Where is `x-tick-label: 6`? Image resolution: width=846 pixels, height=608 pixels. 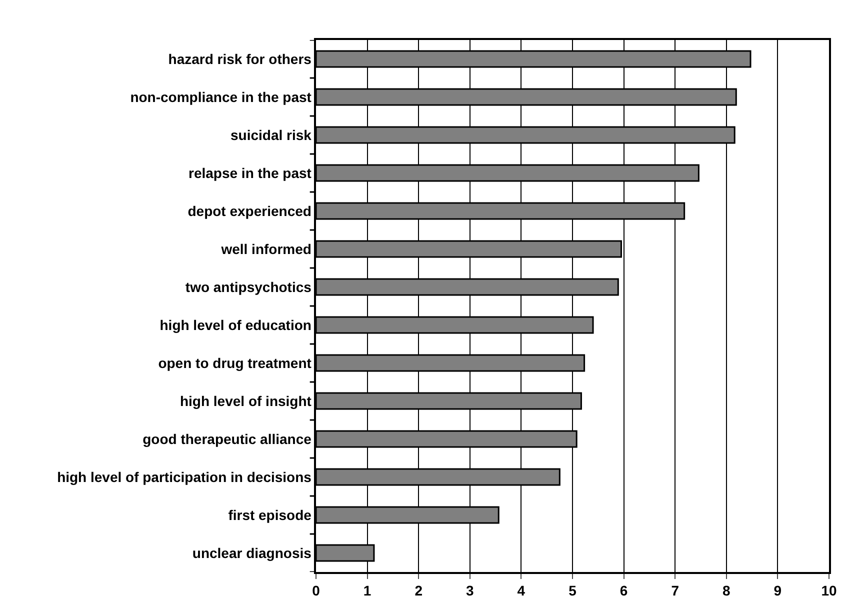
x-tick-label: 6 is located at coordinates (624, 590).